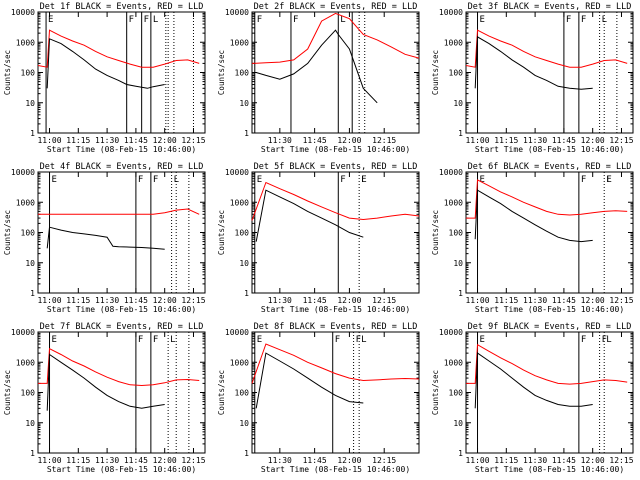 The height and width of the screenshot is (480, 640). Describe the element at coordinates (550, 7) in the screenshot. I see `chart-title: Det 3f BLACK = Events, RED = LLD` at that location.